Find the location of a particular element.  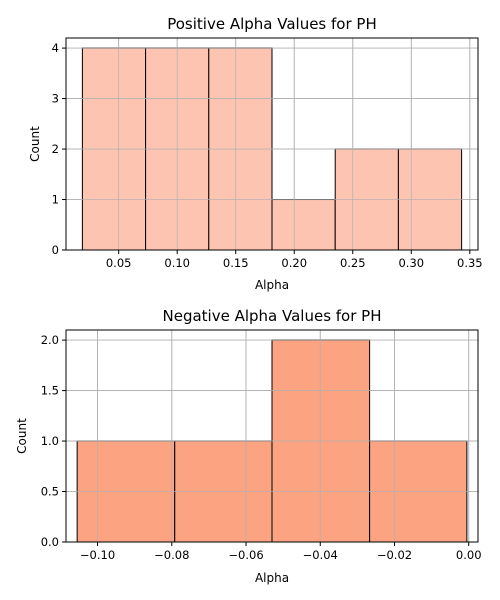

x-tick-label: −0.08 is located at coordinates (171, 555).